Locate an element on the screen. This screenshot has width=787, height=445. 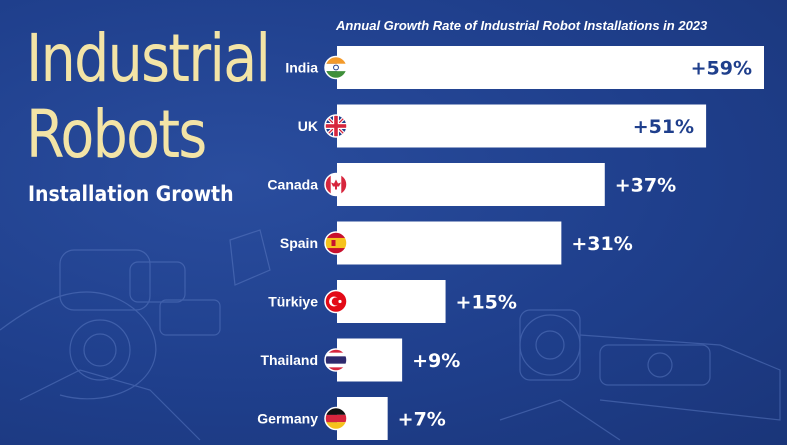
value-label: +31% is located at coordinates (601, 244).